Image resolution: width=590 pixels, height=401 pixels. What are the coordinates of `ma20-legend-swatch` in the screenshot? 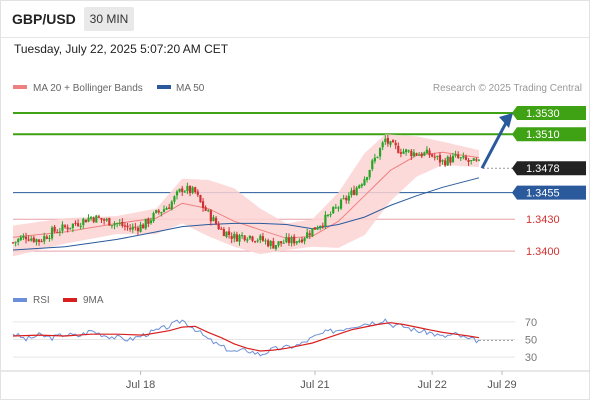 It's located at (20, 87).